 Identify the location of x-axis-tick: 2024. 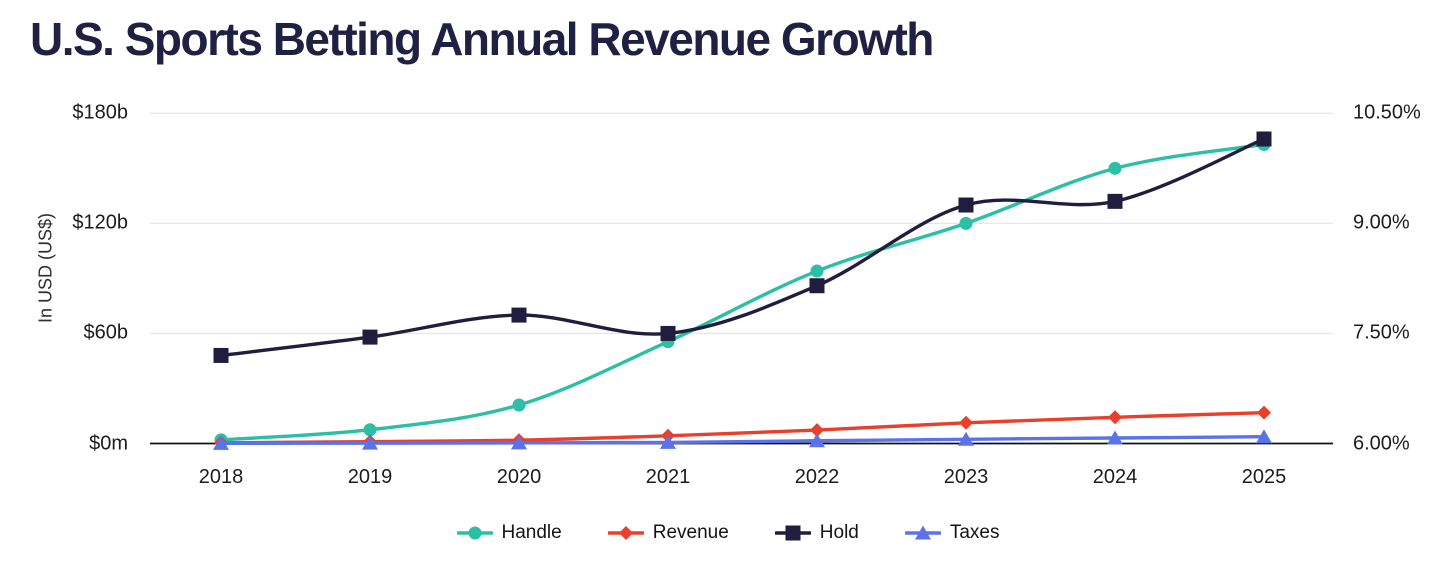
(1115, 477).